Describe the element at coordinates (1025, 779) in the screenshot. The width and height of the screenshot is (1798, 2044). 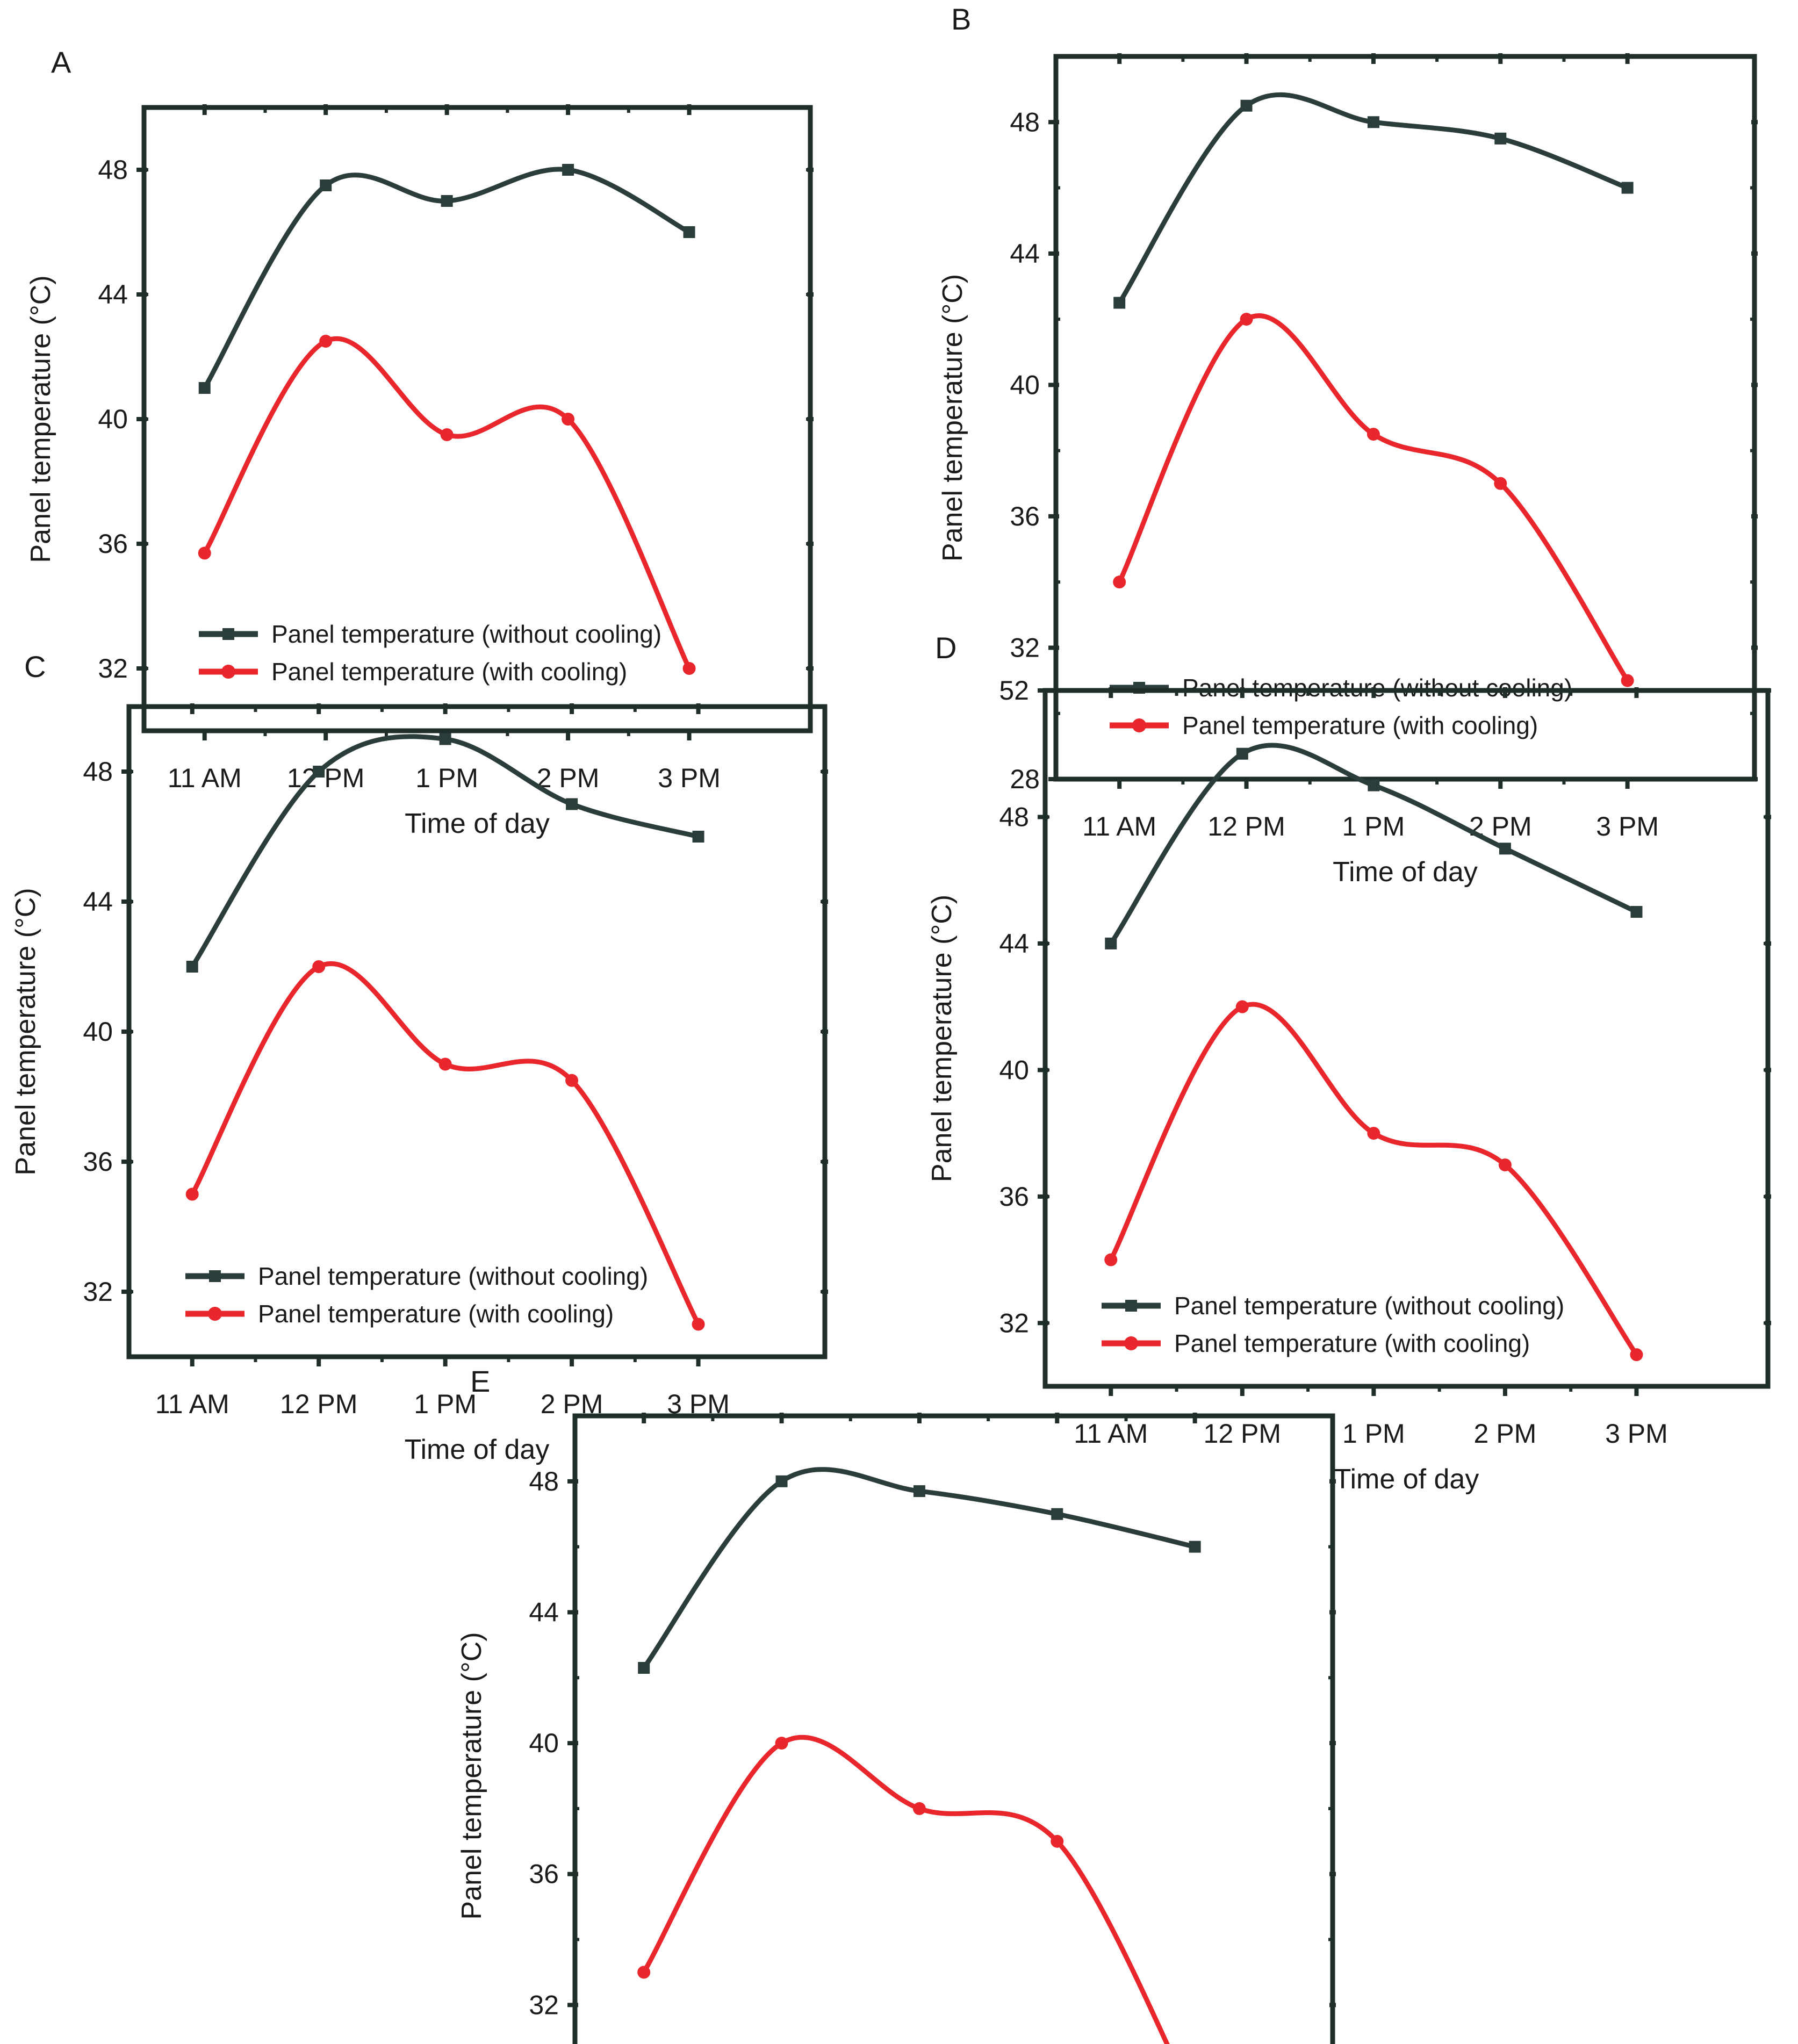
I see `y-tick-label: 28` at that location.